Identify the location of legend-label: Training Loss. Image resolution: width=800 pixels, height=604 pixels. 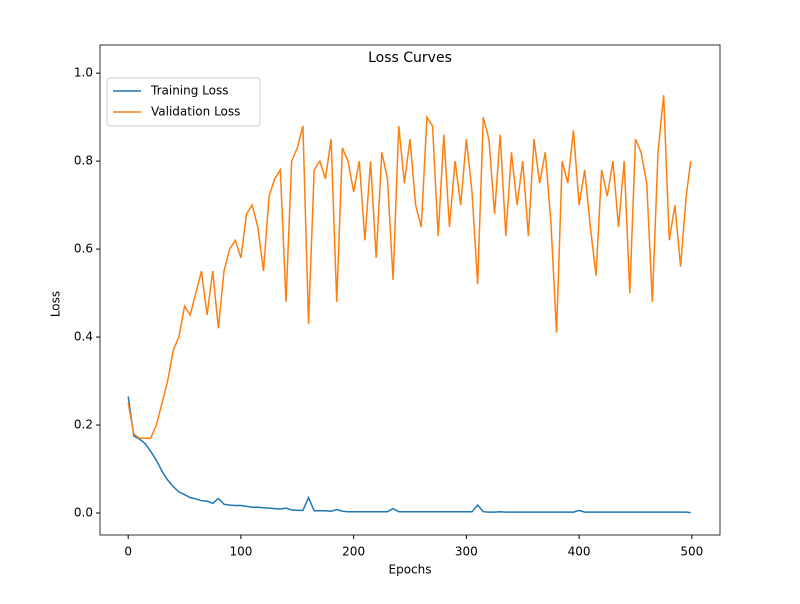
(189, 91).